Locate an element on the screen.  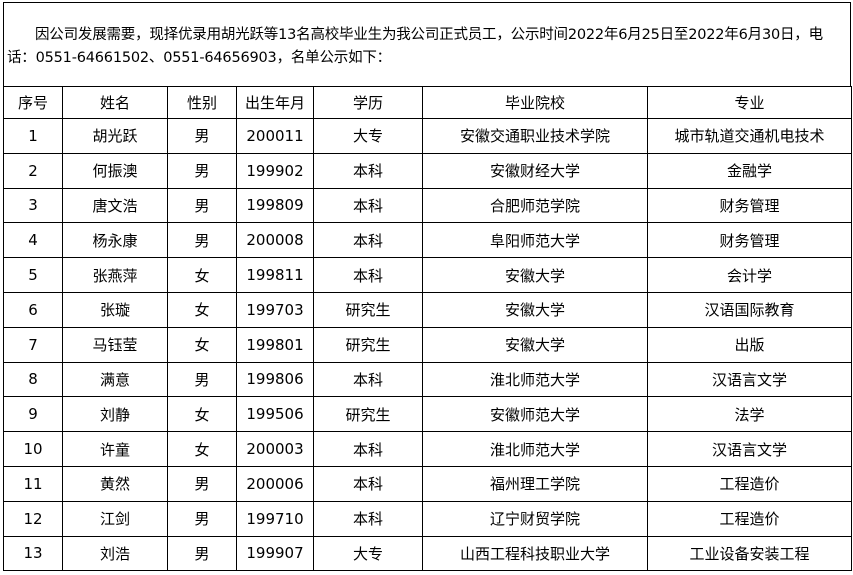
cell-birth: 200003 is located at coordinates (275, 449).